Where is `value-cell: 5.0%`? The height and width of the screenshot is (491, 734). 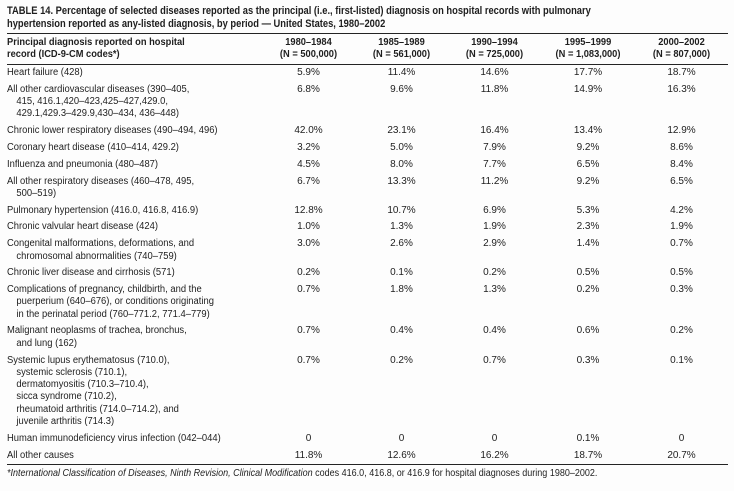
value-cell: 5.0% is located at coordinates (401, 148).